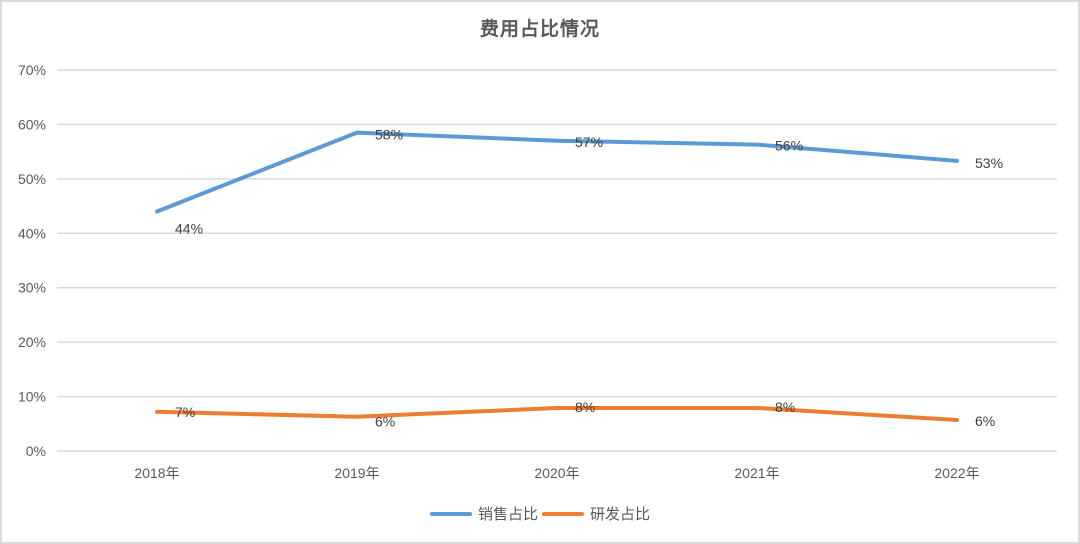  Describe the element at coordinates (620, 514) in the screenshot. I see `legend-label-rd: 研发占比` at that location.